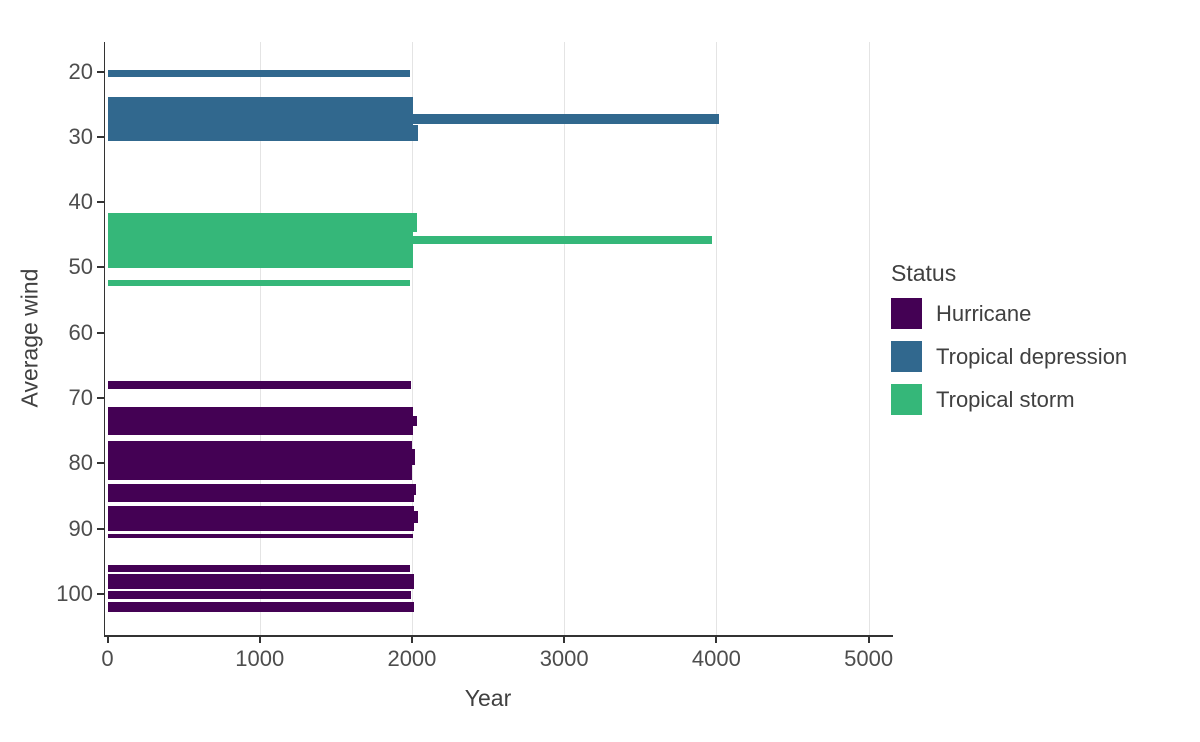  Describe the element at coordinates (1032, 356) in the screenshot. I see `legend-label: Tropical depression` at that location.